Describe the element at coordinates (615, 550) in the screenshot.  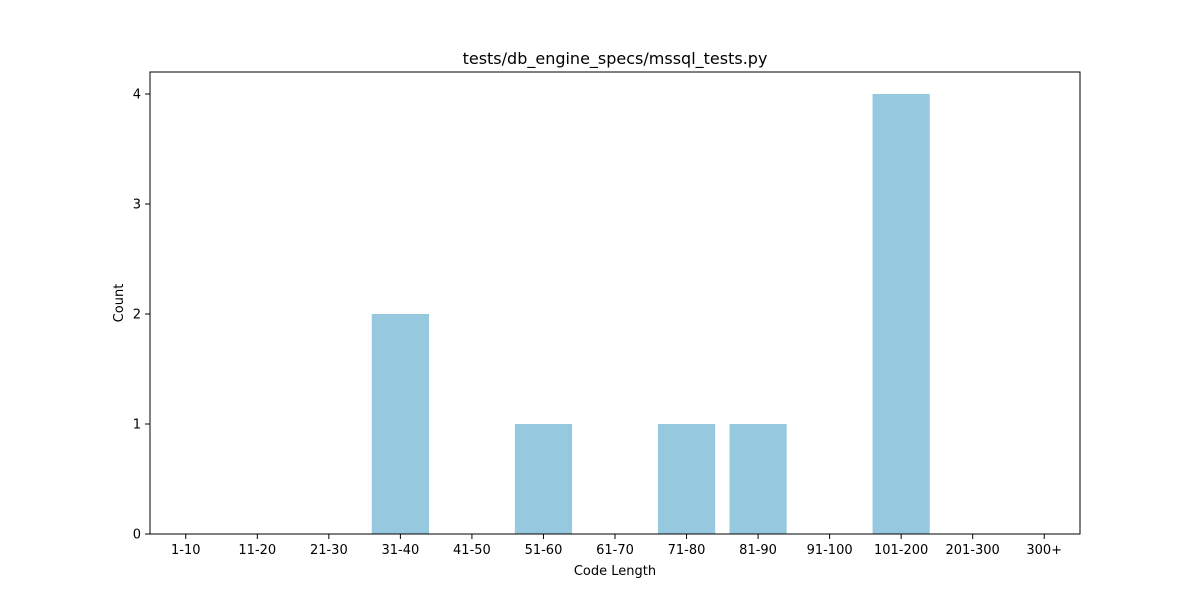
I see `x-tick-label: 61-70` at that location.